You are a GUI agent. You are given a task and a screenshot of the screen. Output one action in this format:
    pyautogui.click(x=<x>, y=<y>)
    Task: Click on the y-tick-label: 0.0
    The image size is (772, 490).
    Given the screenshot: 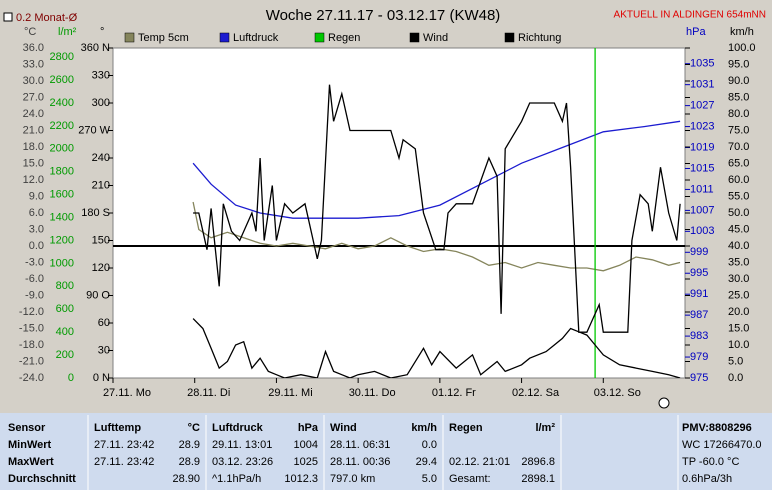 What is the action you would take?
    pyautogui.click(x=36, y=246)
    